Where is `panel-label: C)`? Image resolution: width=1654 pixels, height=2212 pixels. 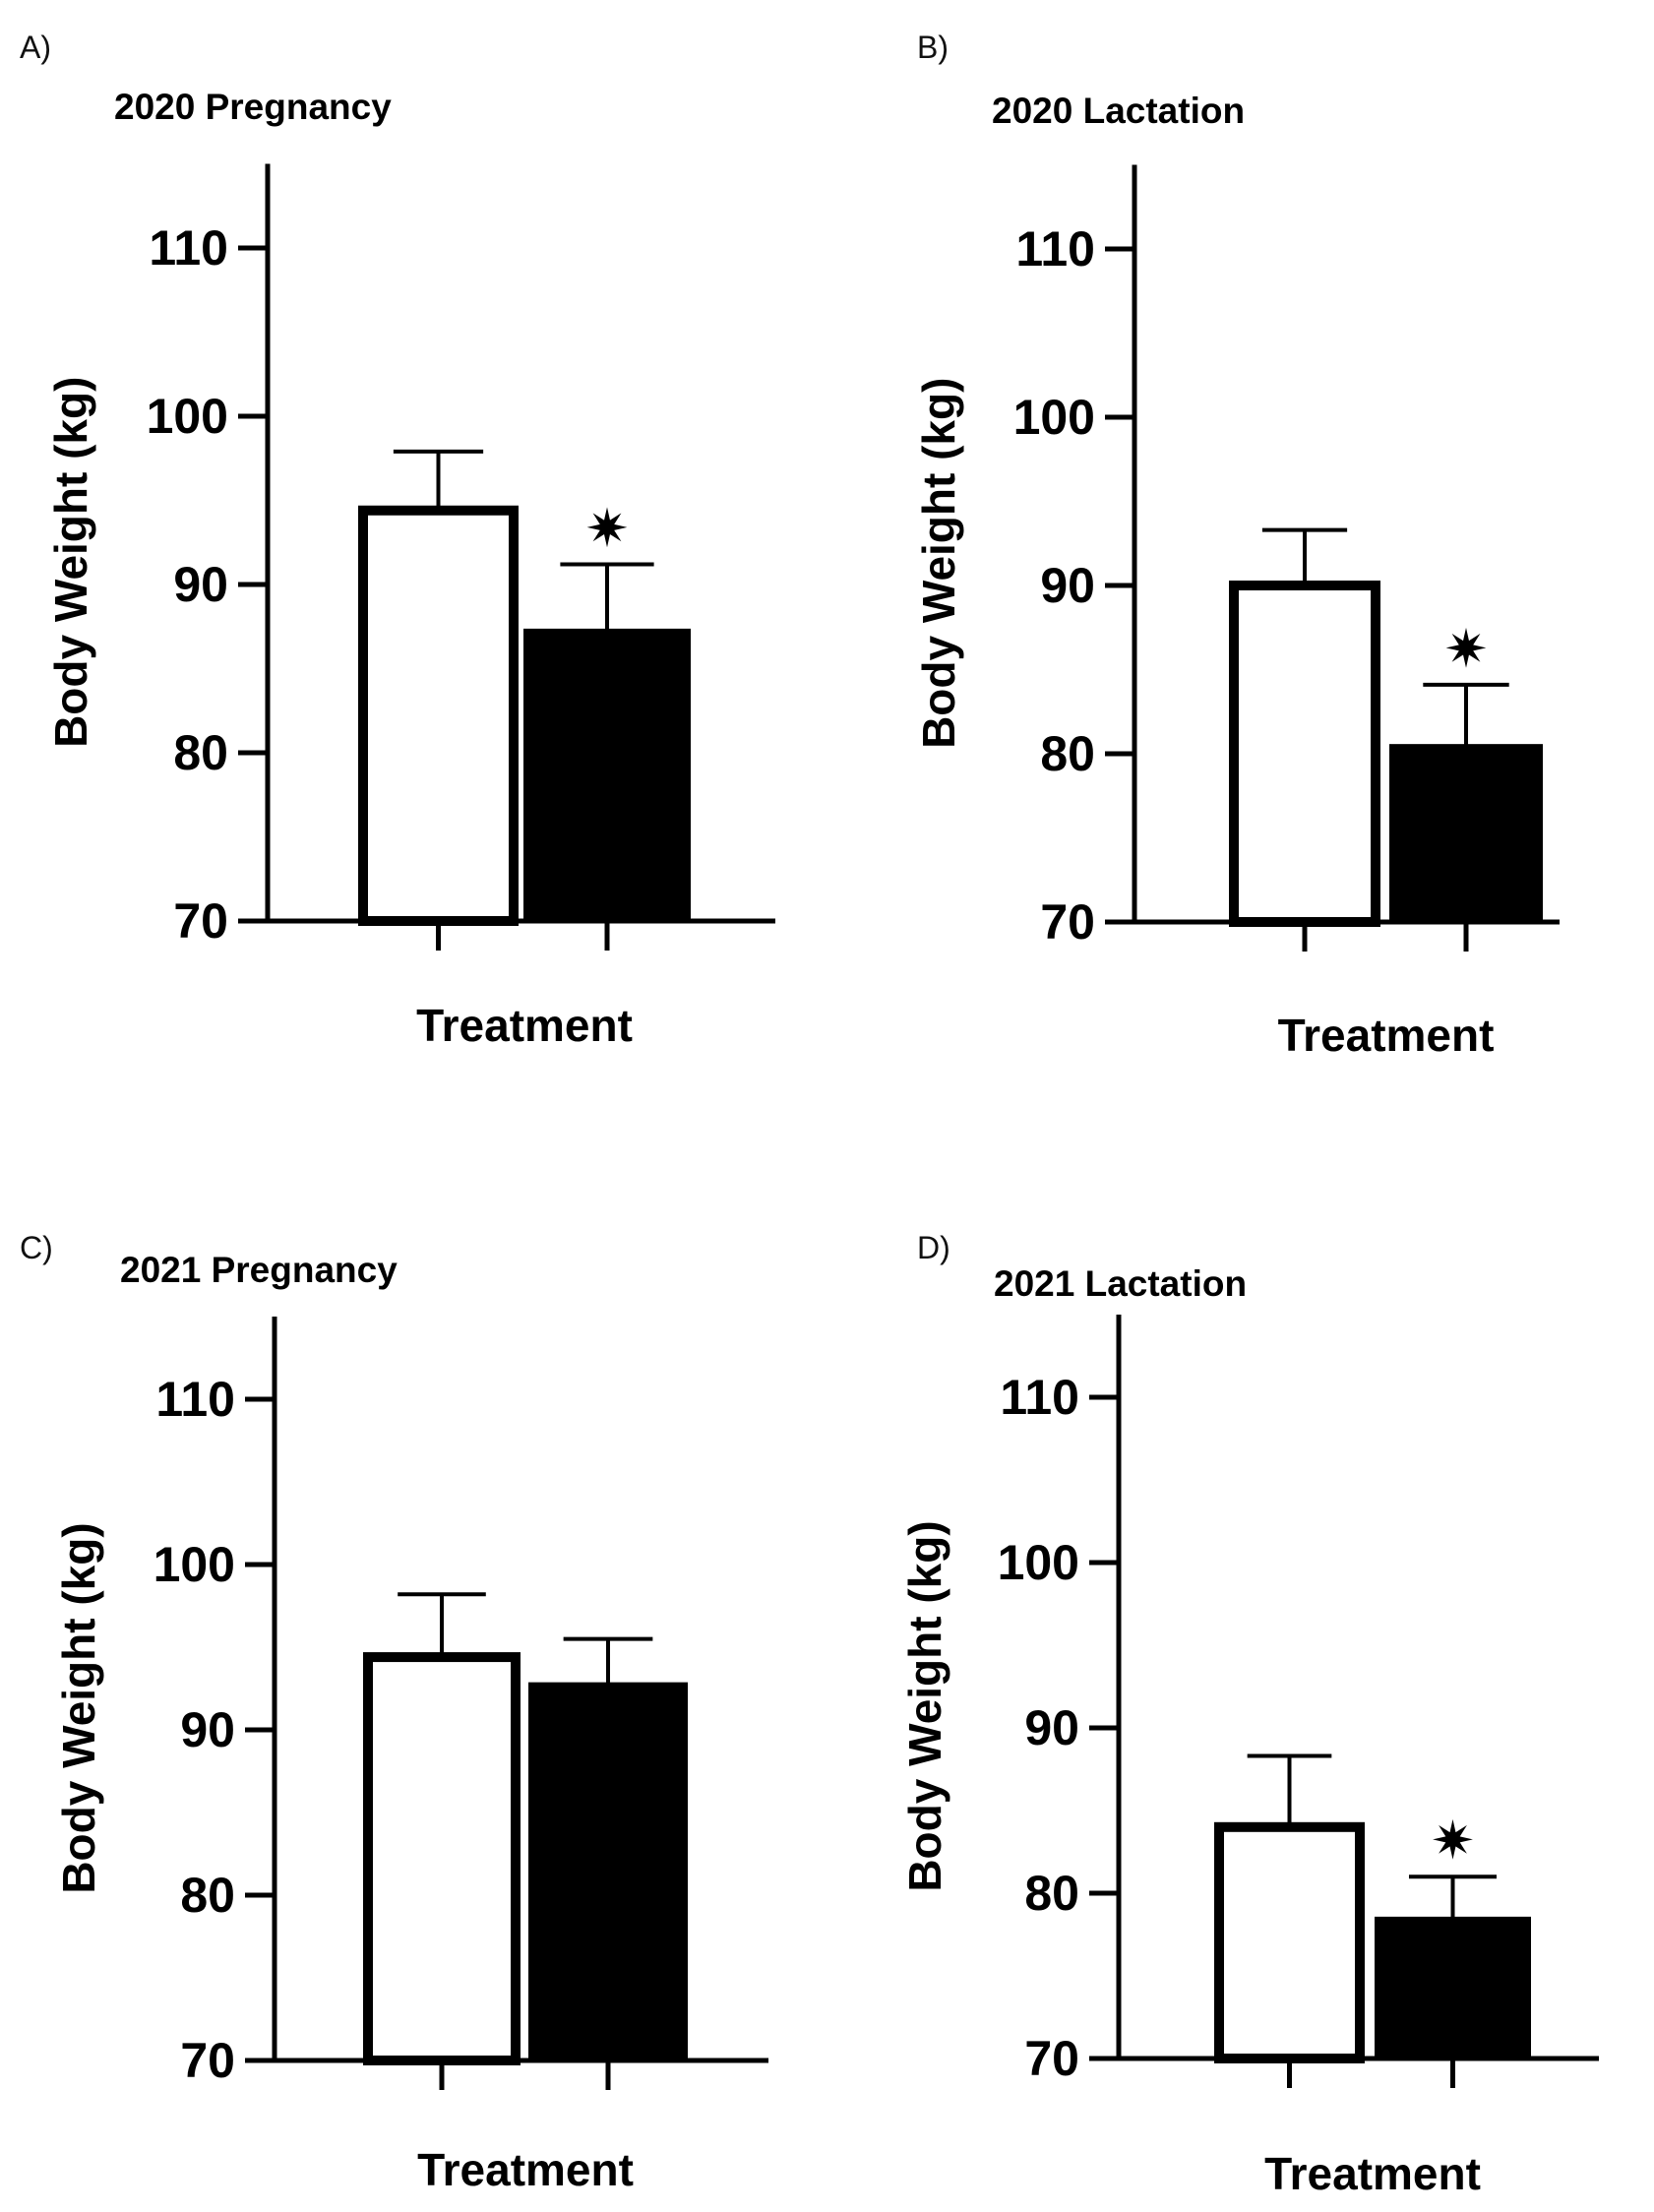
panel-label: C) is located at coordinates (37, 1247).